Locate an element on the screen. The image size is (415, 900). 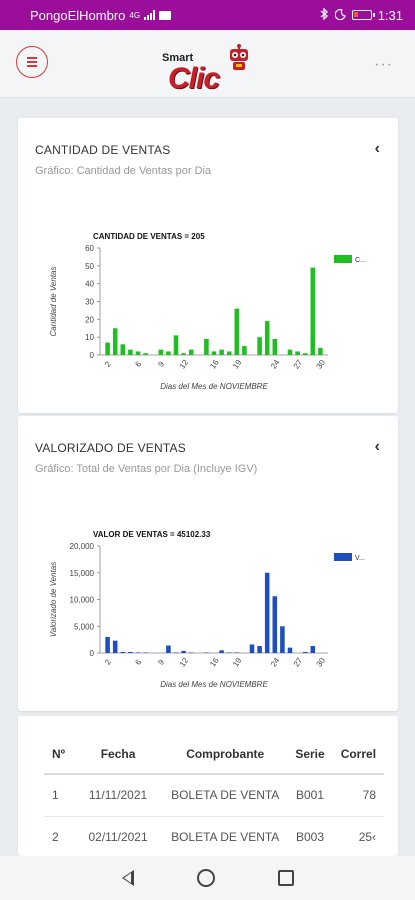
system-nav-bar is located at coordinates (207, 878).